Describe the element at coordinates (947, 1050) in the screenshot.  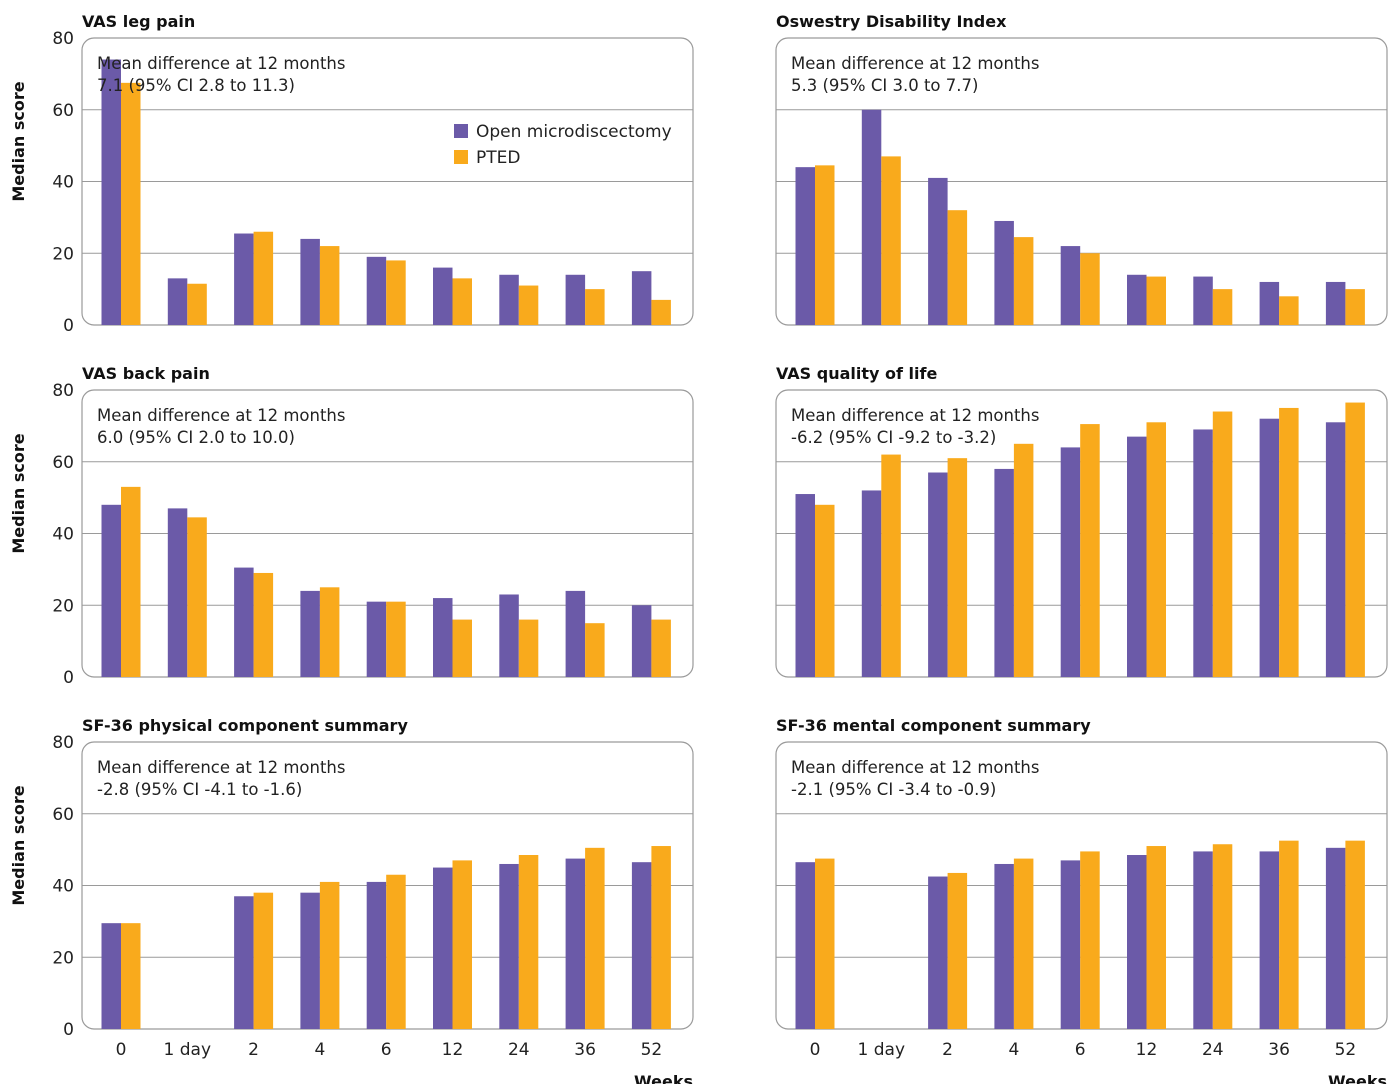
I see `x-tick-label: 2` at that location.